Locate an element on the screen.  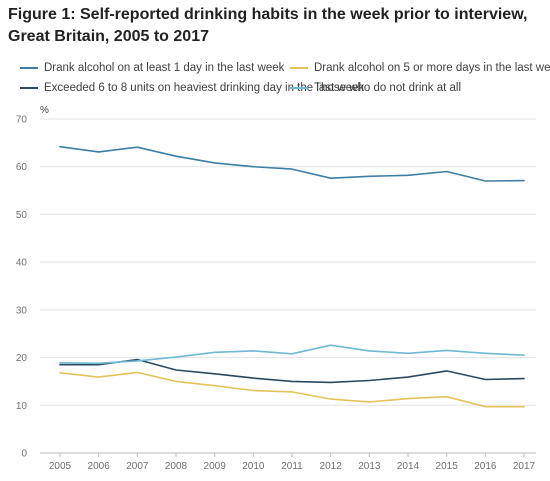
y-tick-label: 50 is located at coordinates (22, 215).